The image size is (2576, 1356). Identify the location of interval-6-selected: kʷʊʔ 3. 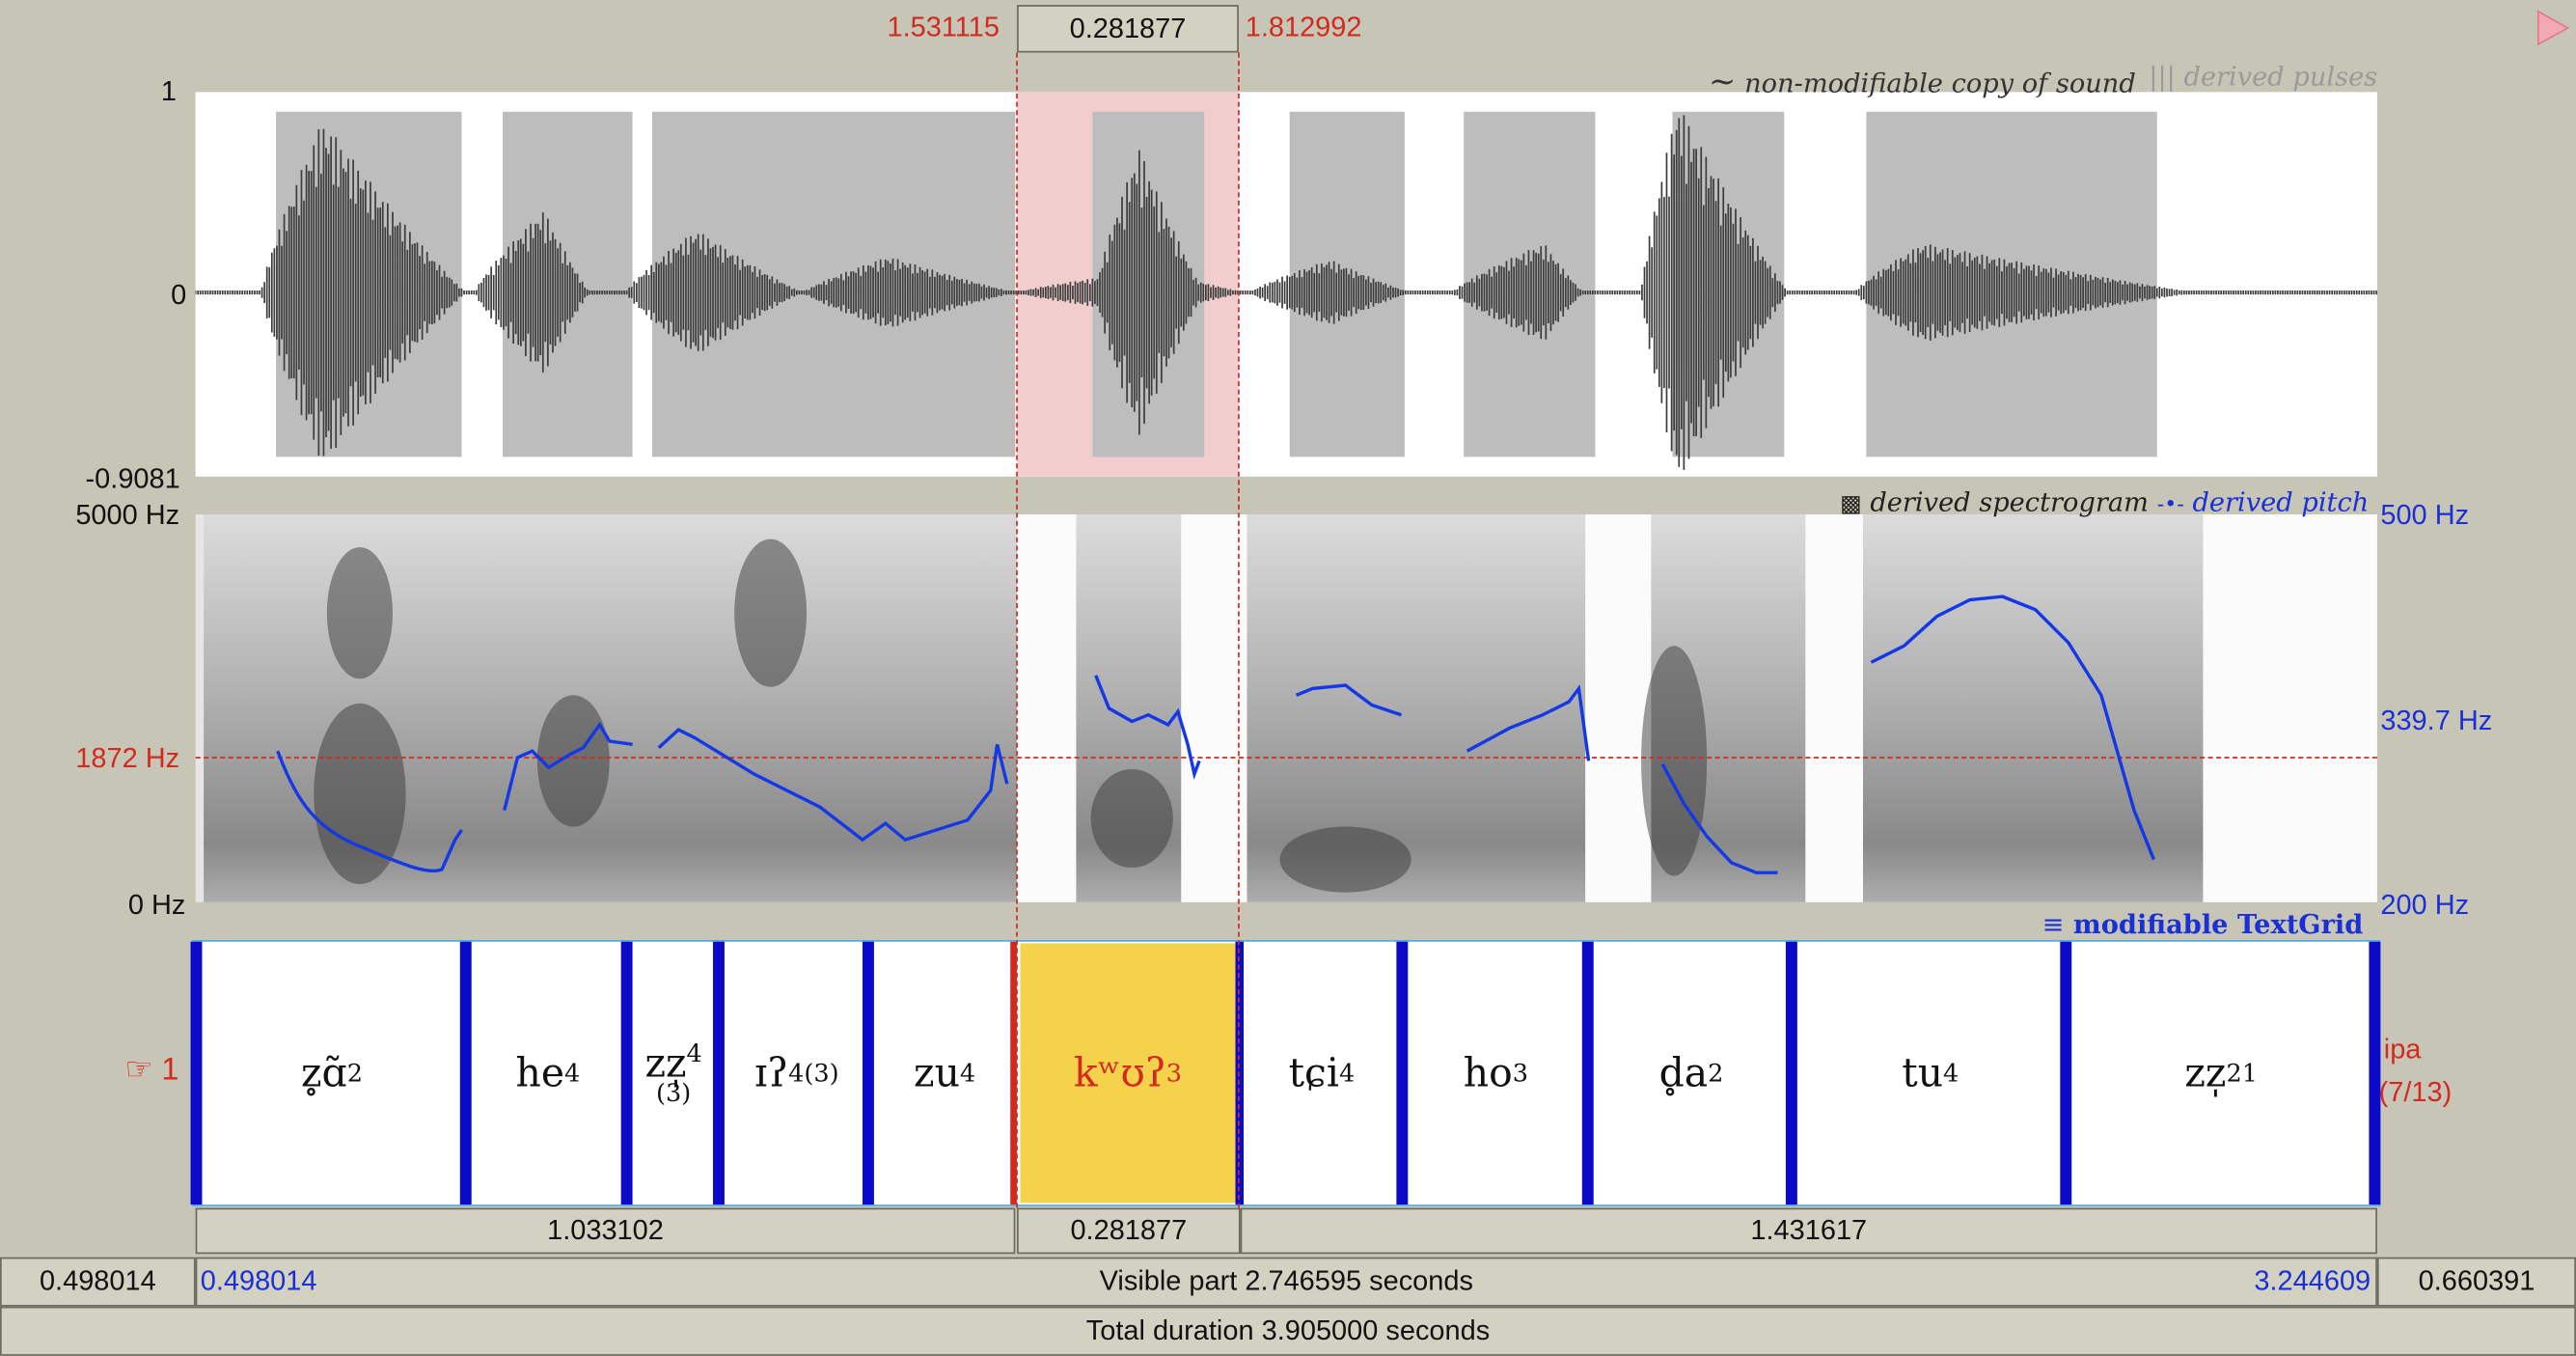
(1128, 1073).